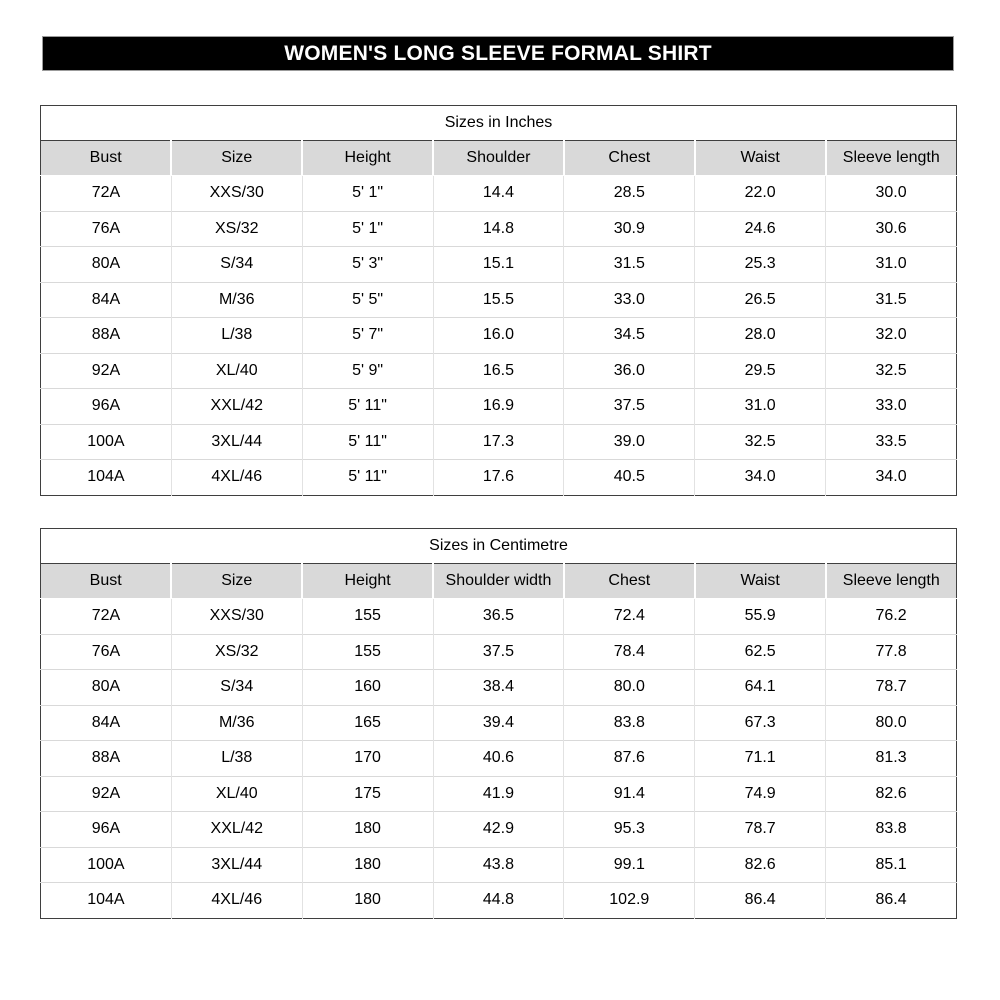  Describe the element at coordinates (760, 370) in the screenshot. I see `table-cell: 29.5` at that location.